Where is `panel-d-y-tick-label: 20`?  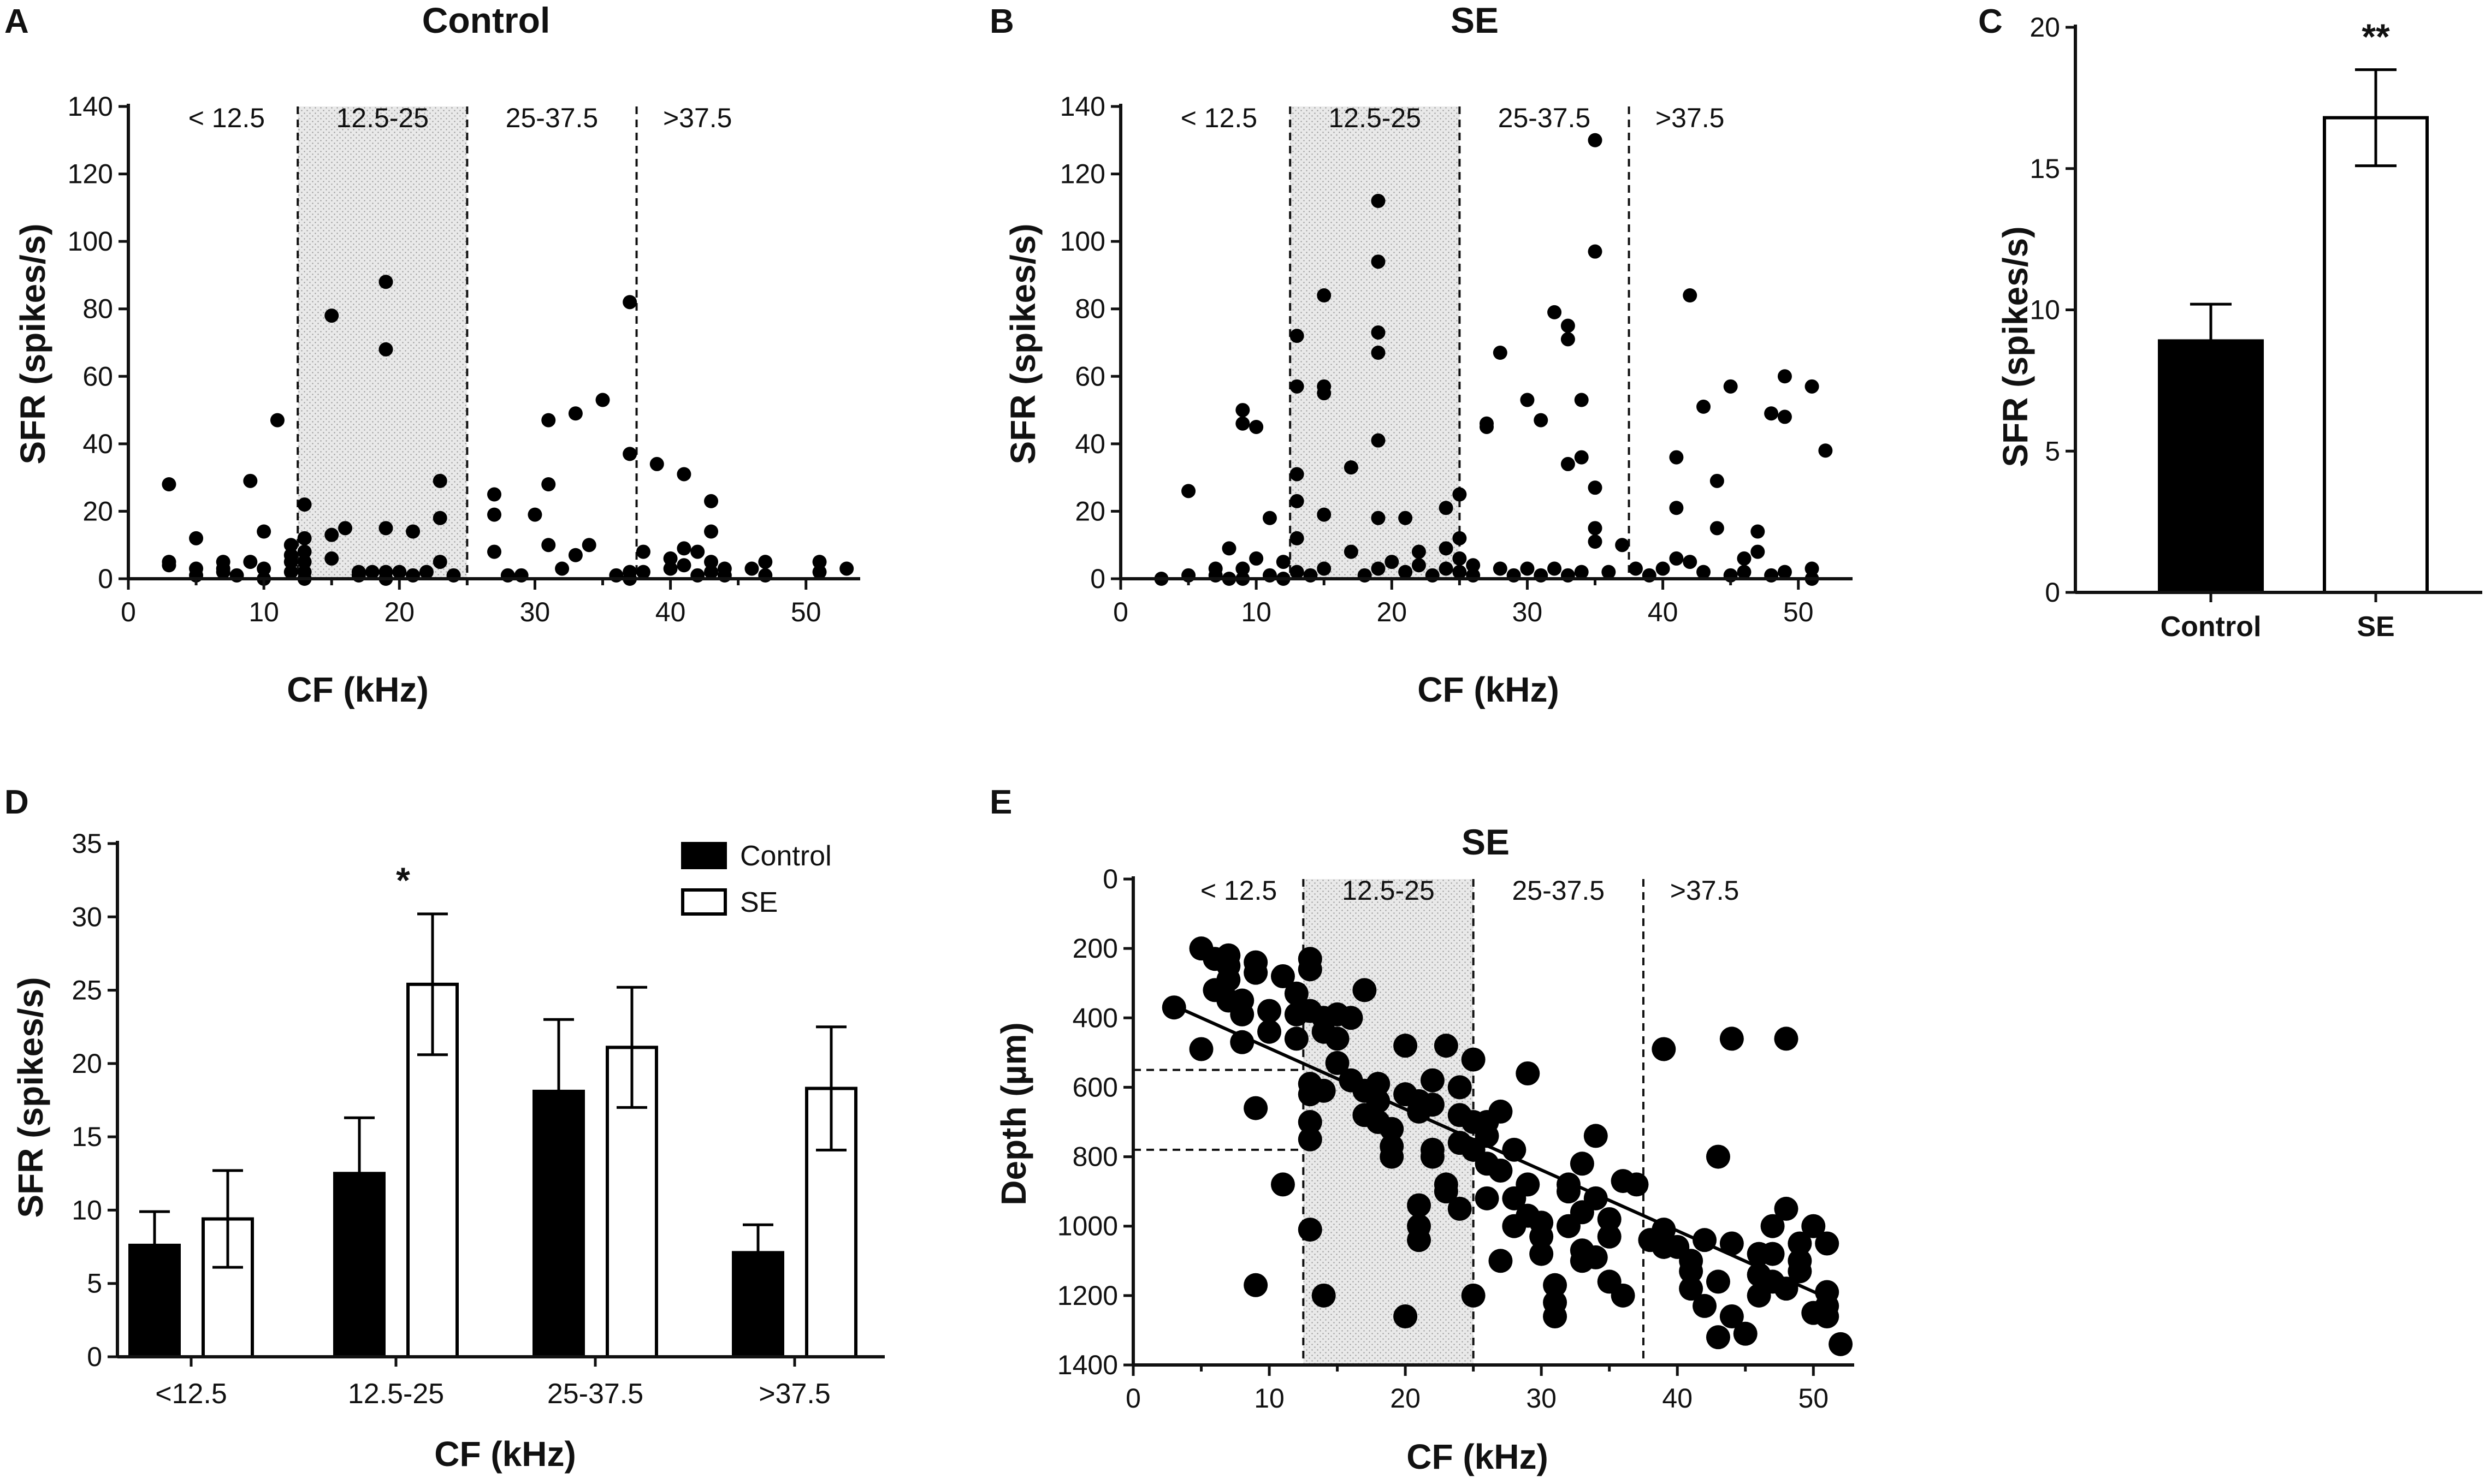 panel-d-y-tick-label: 20 is located at coordinates (87, 1063).